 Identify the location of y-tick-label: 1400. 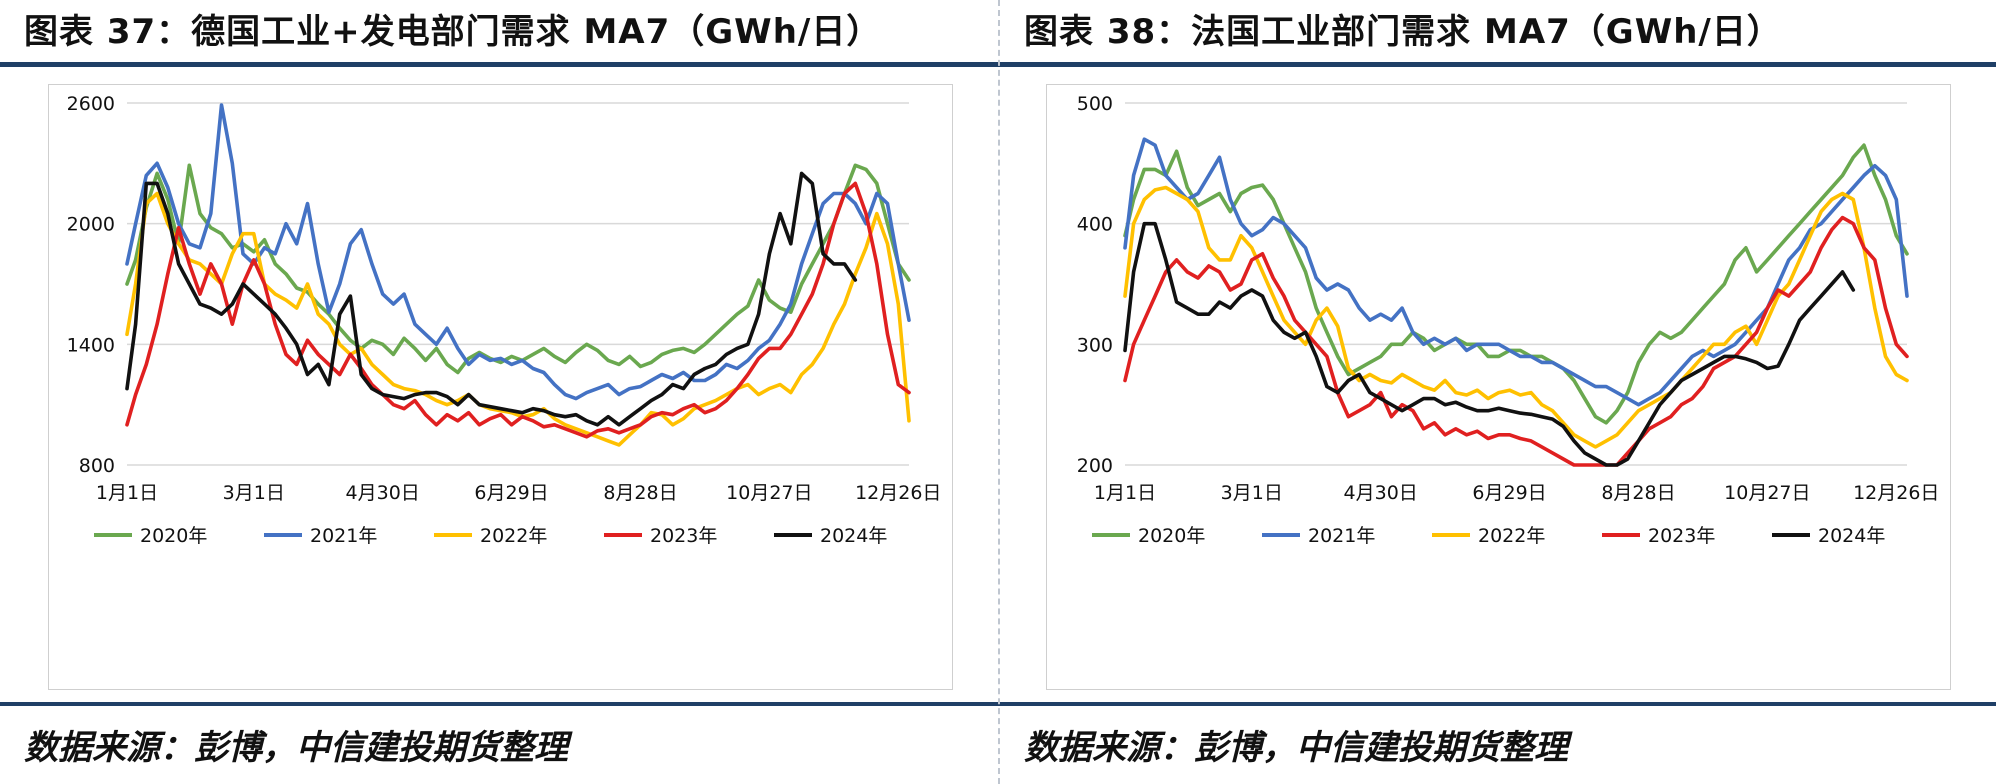
(91, 345).